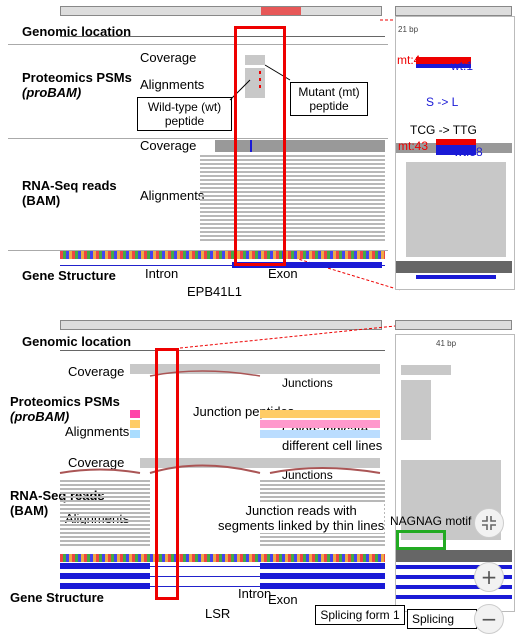 This screenshot has width=517, height=640. Describe the element at coordinates (443, 66) in the screenshot. I see `wt-bar` at that location.